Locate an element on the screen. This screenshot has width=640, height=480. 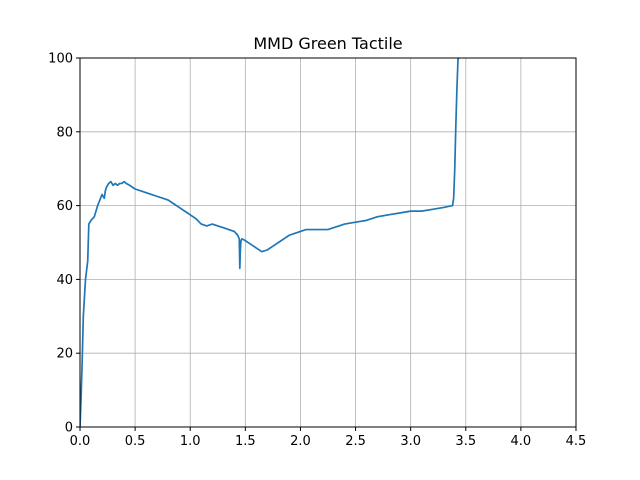
y-tick-label: 80 is located at coordinates (64, 132).